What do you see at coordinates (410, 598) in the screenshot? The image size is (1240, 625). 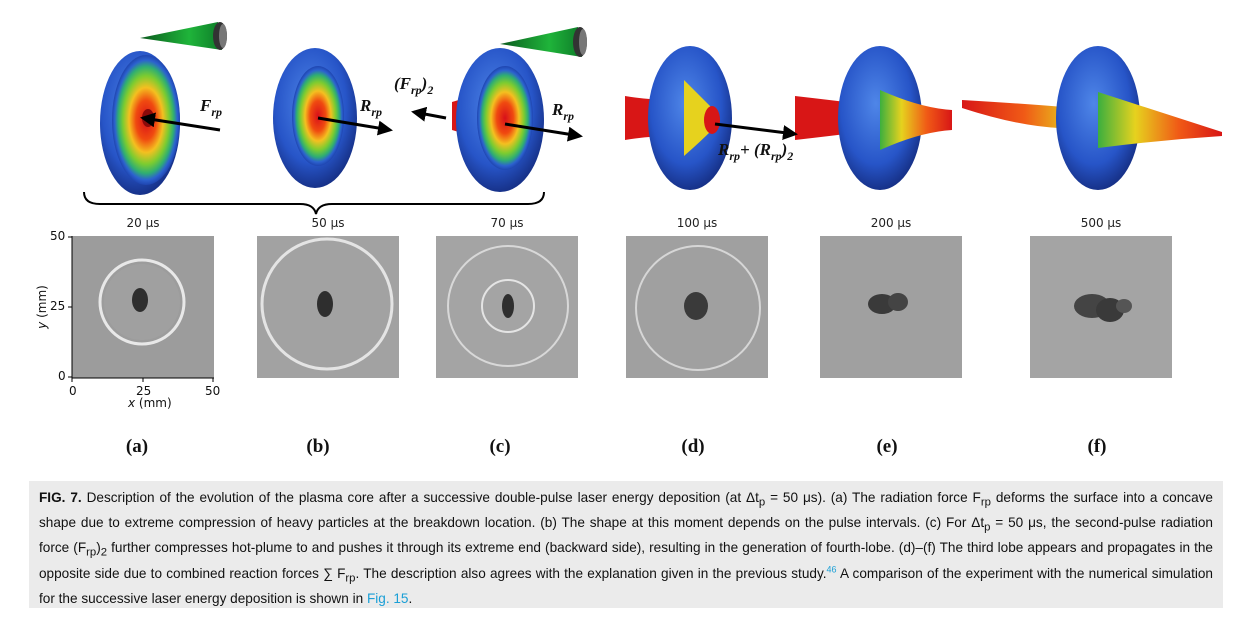 I see `caption-text: .` at bounding box center [410, 598].